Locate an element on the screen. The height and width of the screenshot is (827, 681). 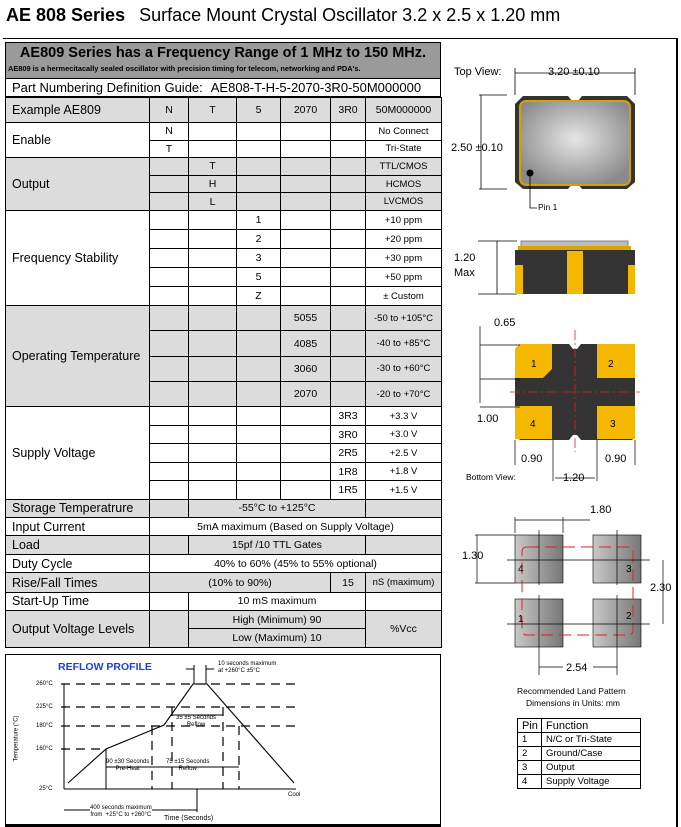
example-value: N is located at coordinates (169, 110).